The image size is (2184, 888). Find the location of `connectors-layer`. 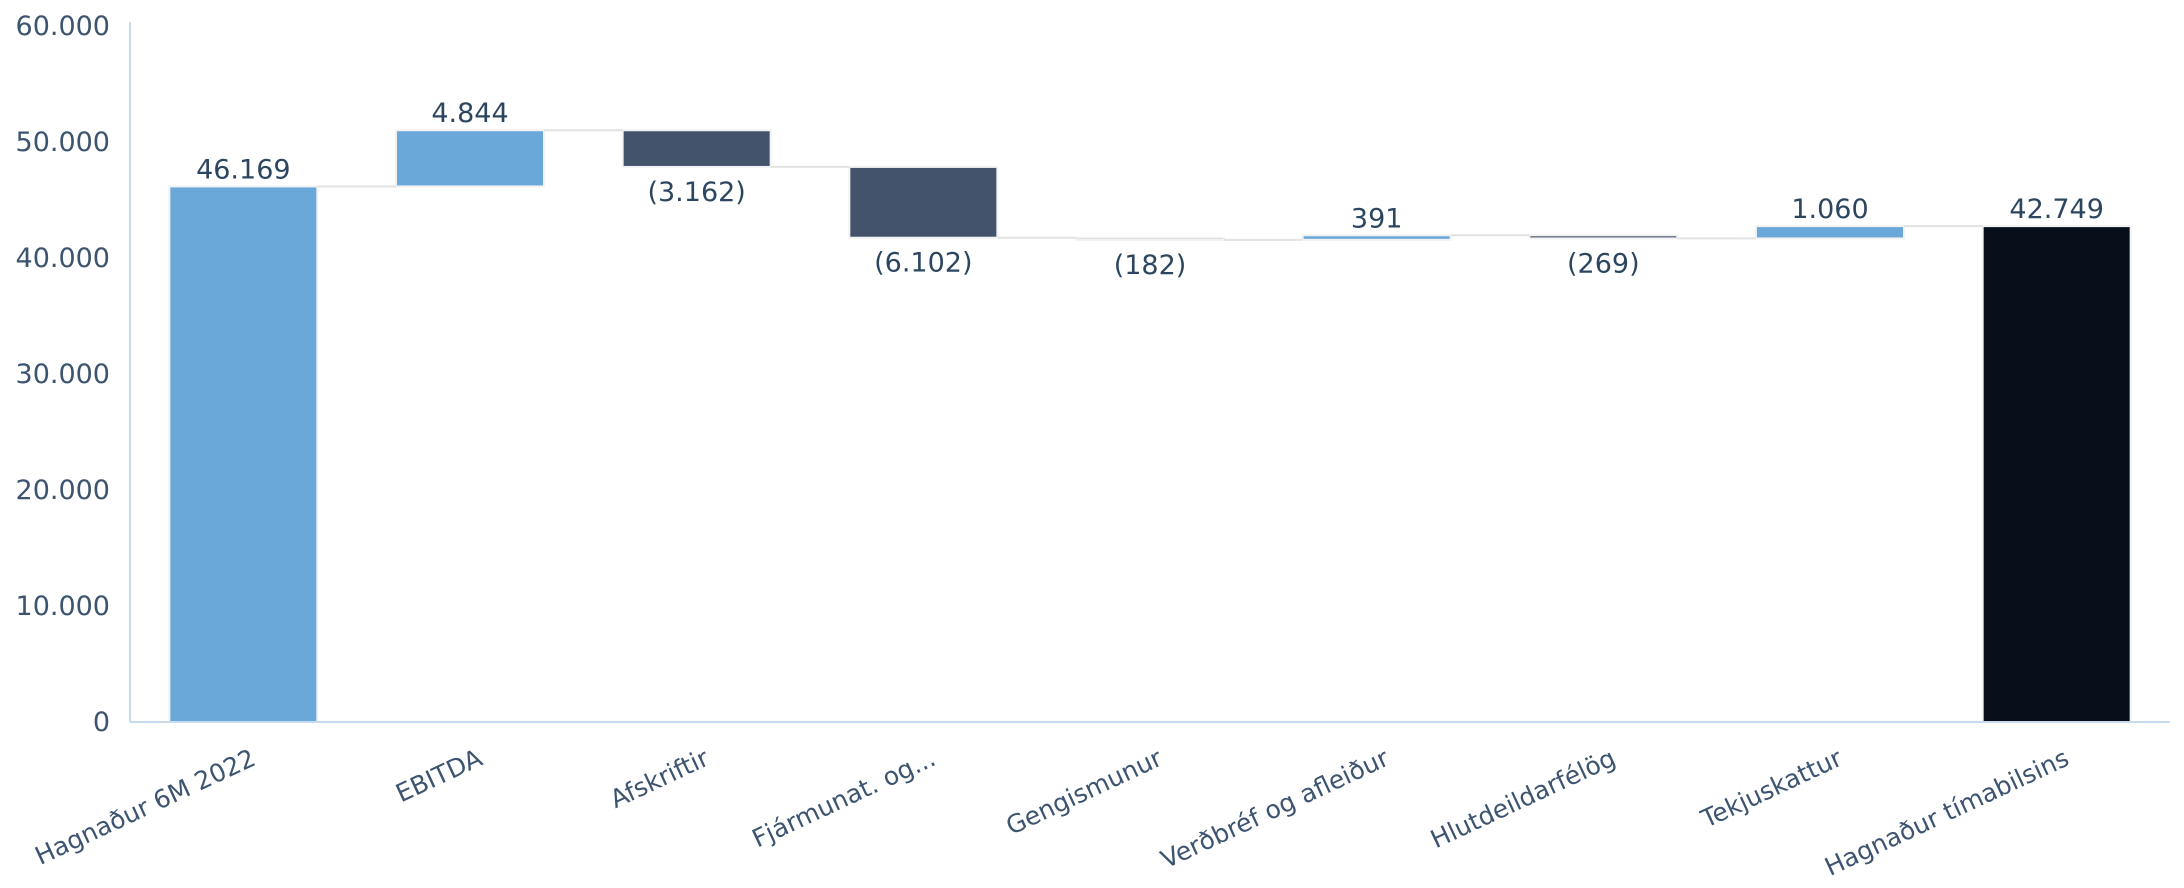

connectors-layer is located at coordinates (1150, 185).